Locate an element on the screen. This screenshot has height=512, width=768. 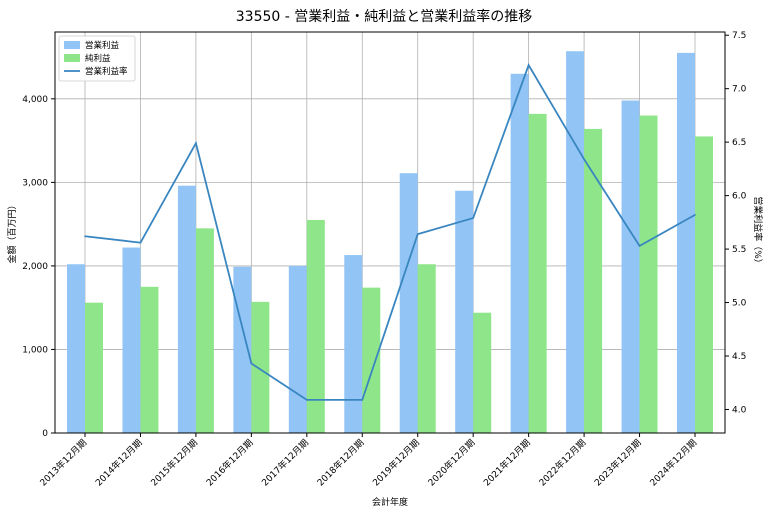
legend-label: 純利益 is located at coordinates (98, 58).